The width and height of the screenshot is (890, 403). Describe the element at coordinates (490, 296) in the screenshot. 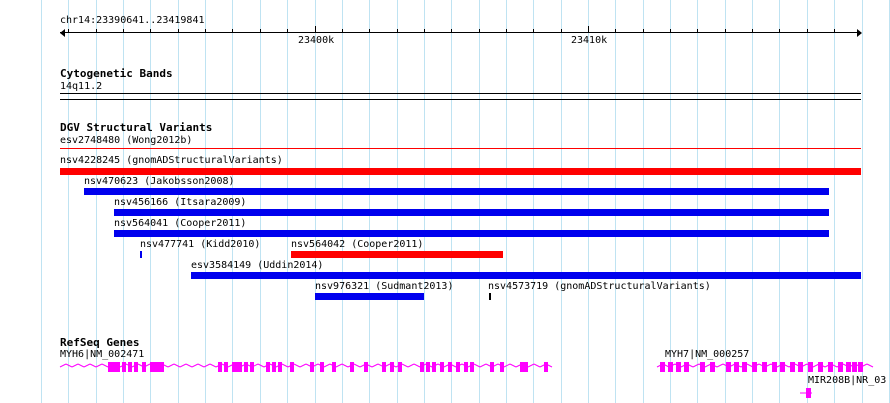

I see `variant-bar-nsv4573719` at that location.